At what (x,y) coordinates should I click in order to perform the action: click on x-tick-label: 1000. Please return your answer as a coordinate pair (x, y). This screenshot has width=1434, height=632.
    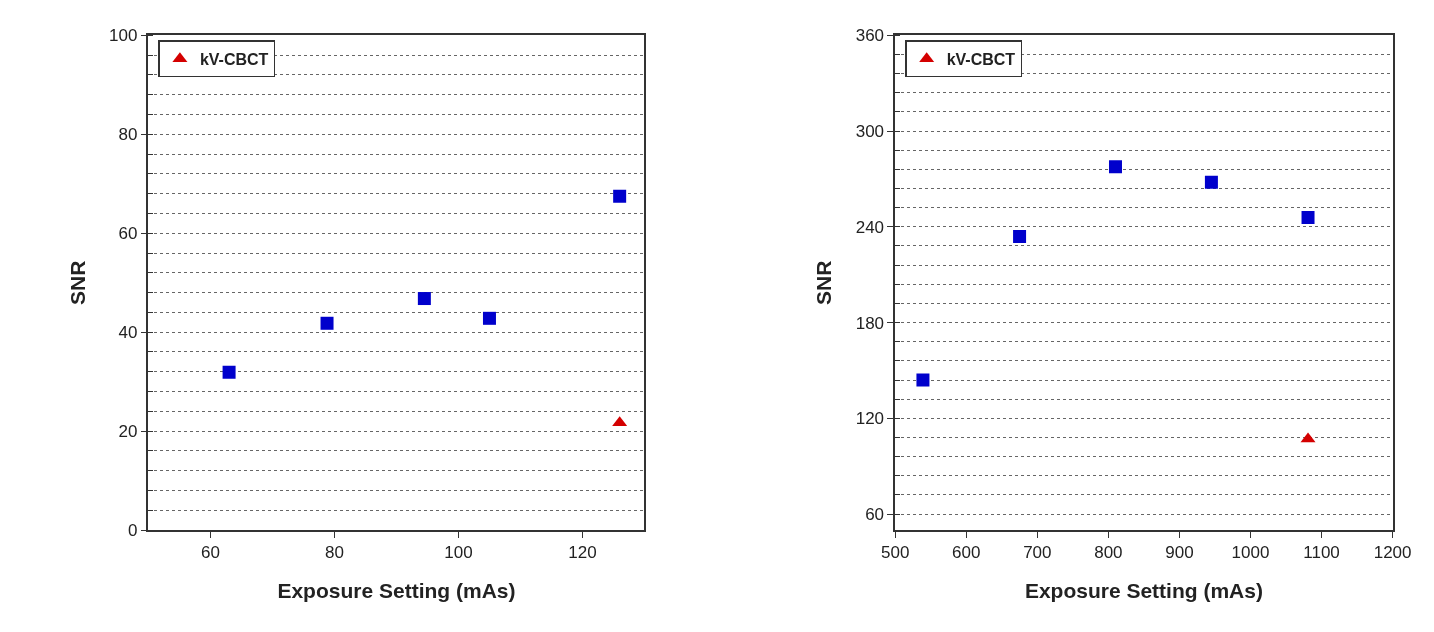
    Looking at the image, I should click on (1250, 553).